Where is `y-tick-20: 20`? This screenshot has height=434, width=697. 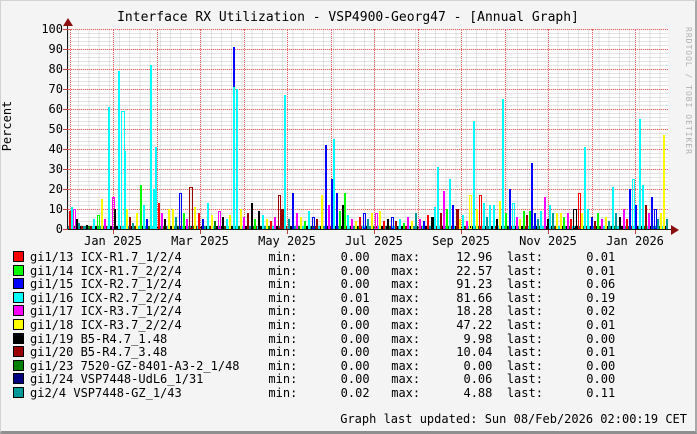 y-tick-20: 20 is located at coordinates (55, 189).